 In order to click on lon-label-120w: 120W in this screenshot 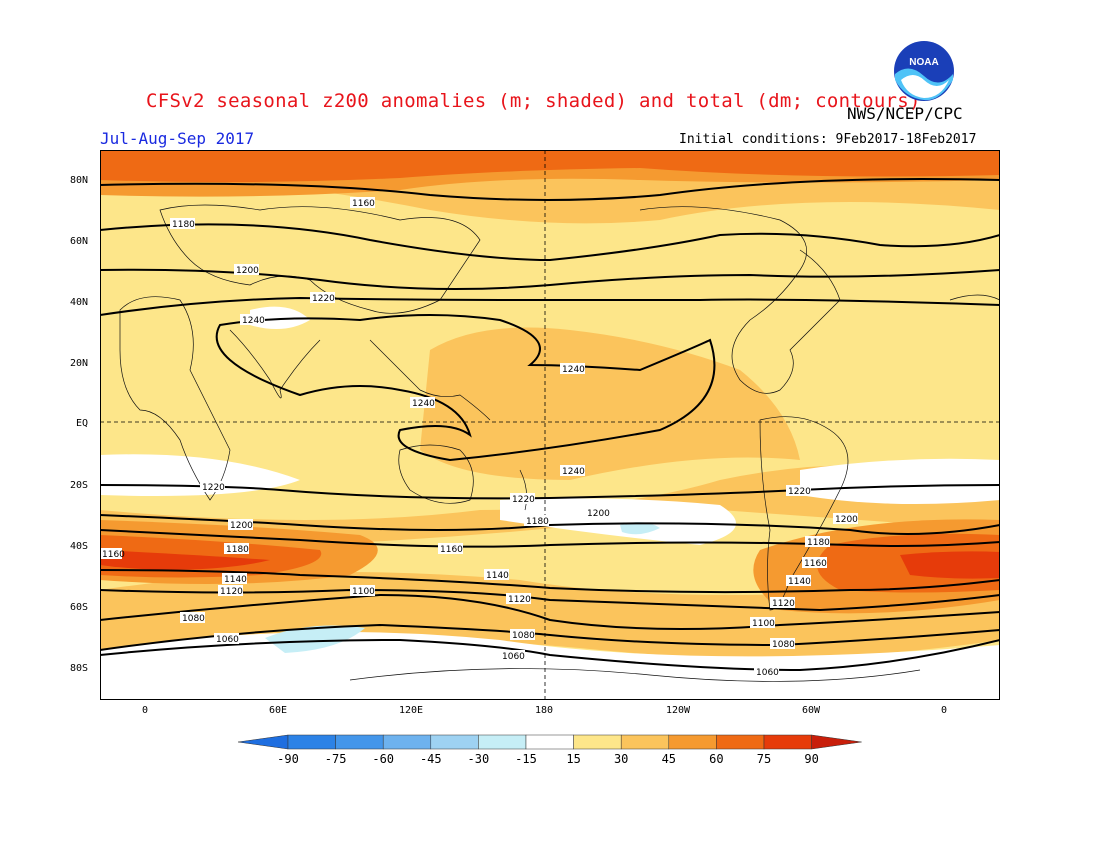, I will do `click(678, 710)`.